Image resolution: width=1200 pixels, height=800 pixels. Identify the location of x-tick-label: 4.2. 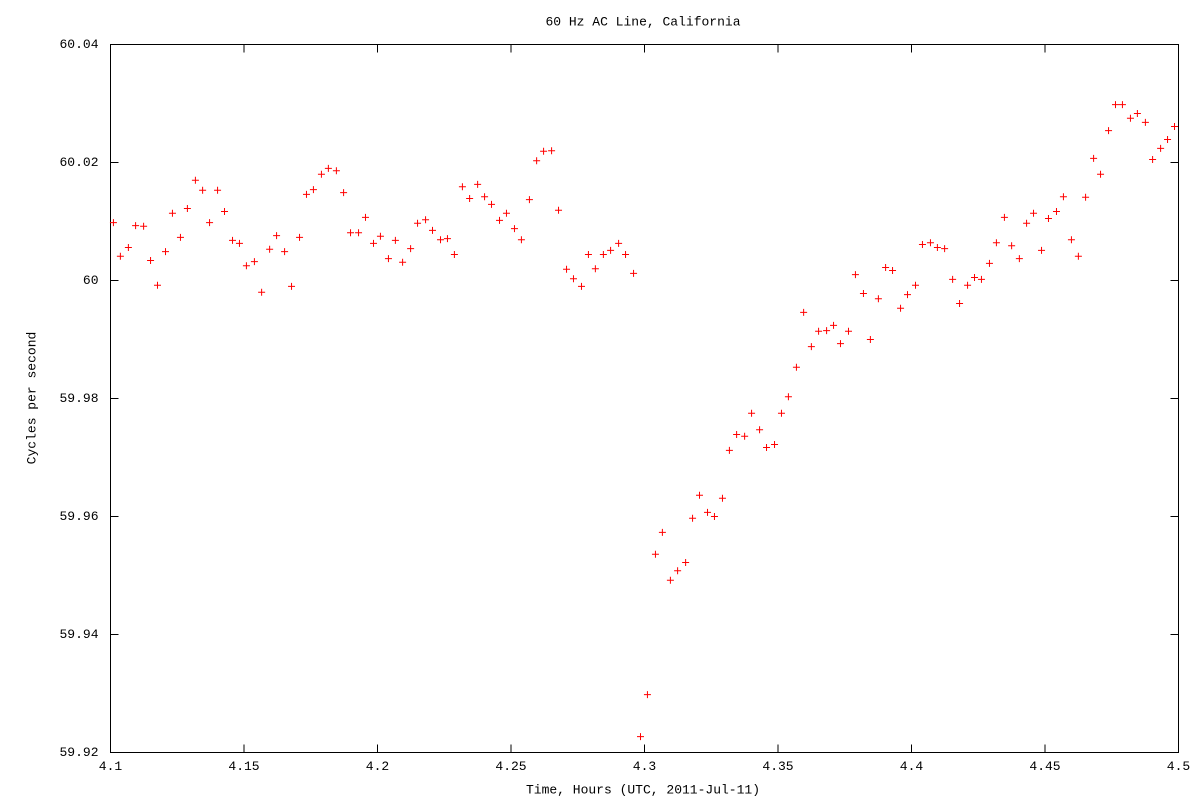
(377, 766).